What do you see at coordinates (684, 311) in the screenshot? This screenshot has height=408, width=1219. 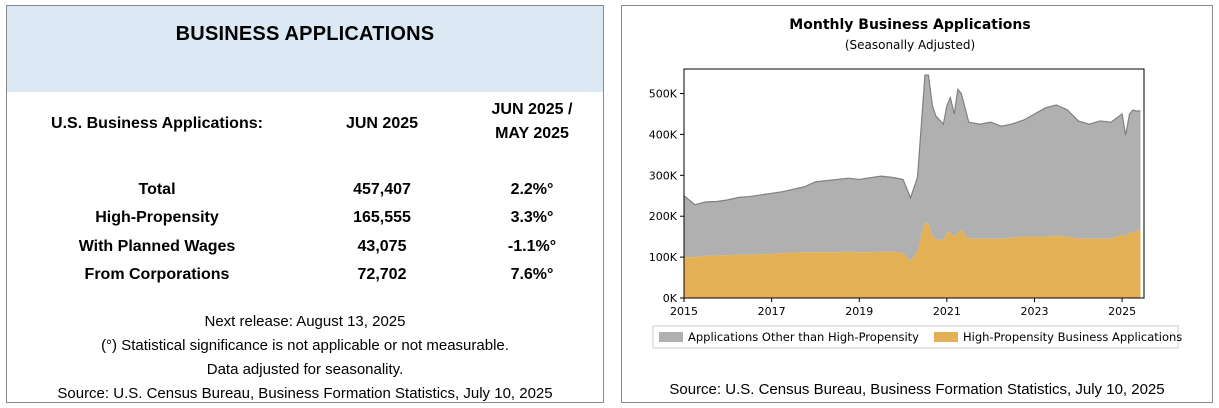 I see `x-tick-label: 2015` at bounding box center [684, 311].